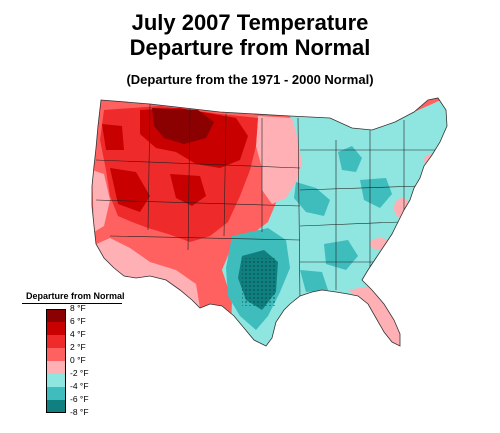  Describe the element at coordinates (250, 22) in the screenshot. I see `map-title-line-1: July 2007 Temperature` at that location.